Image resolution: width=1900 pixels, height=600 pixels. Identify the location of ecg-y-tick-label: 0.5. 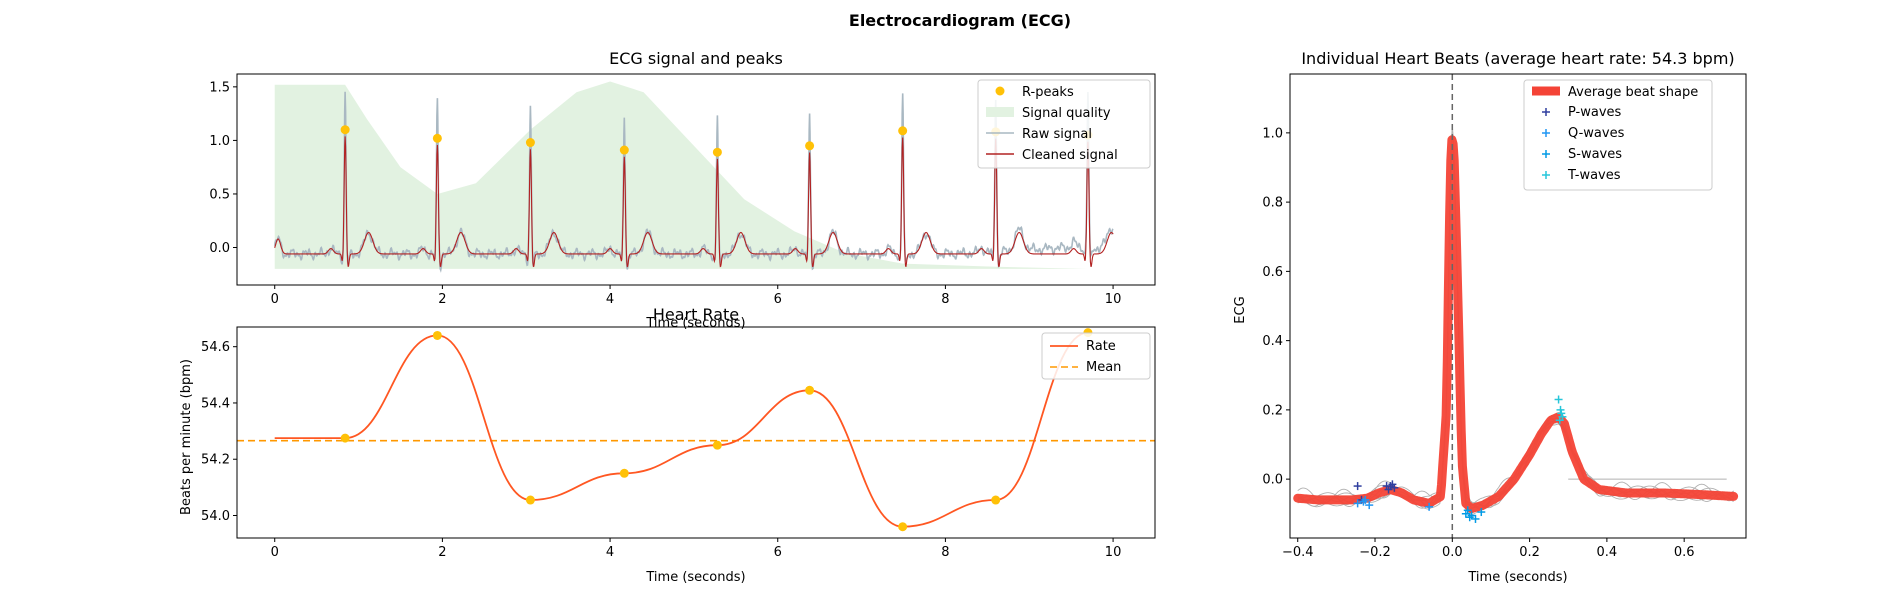
(219, 194).